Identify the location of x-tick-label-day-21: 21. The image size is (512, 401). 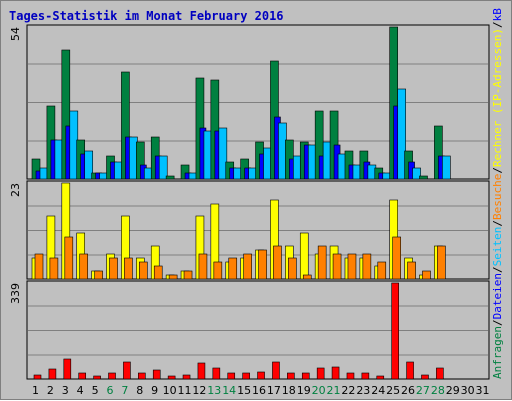
(334, 390).